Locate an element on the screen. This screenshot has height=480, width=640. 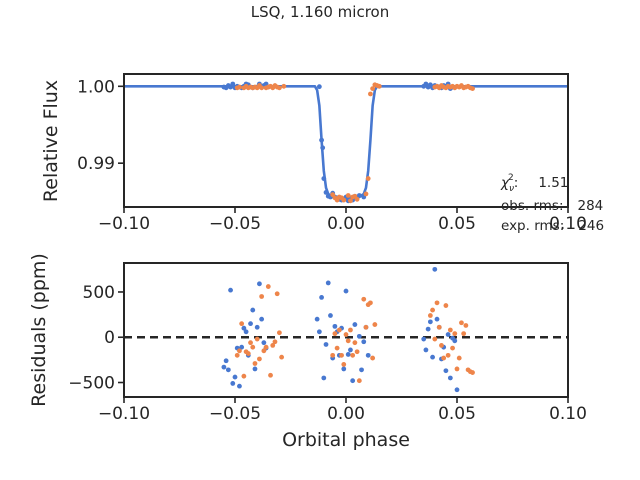
bottom-y-tick-label: 500 is located at coordinates (99, 293).